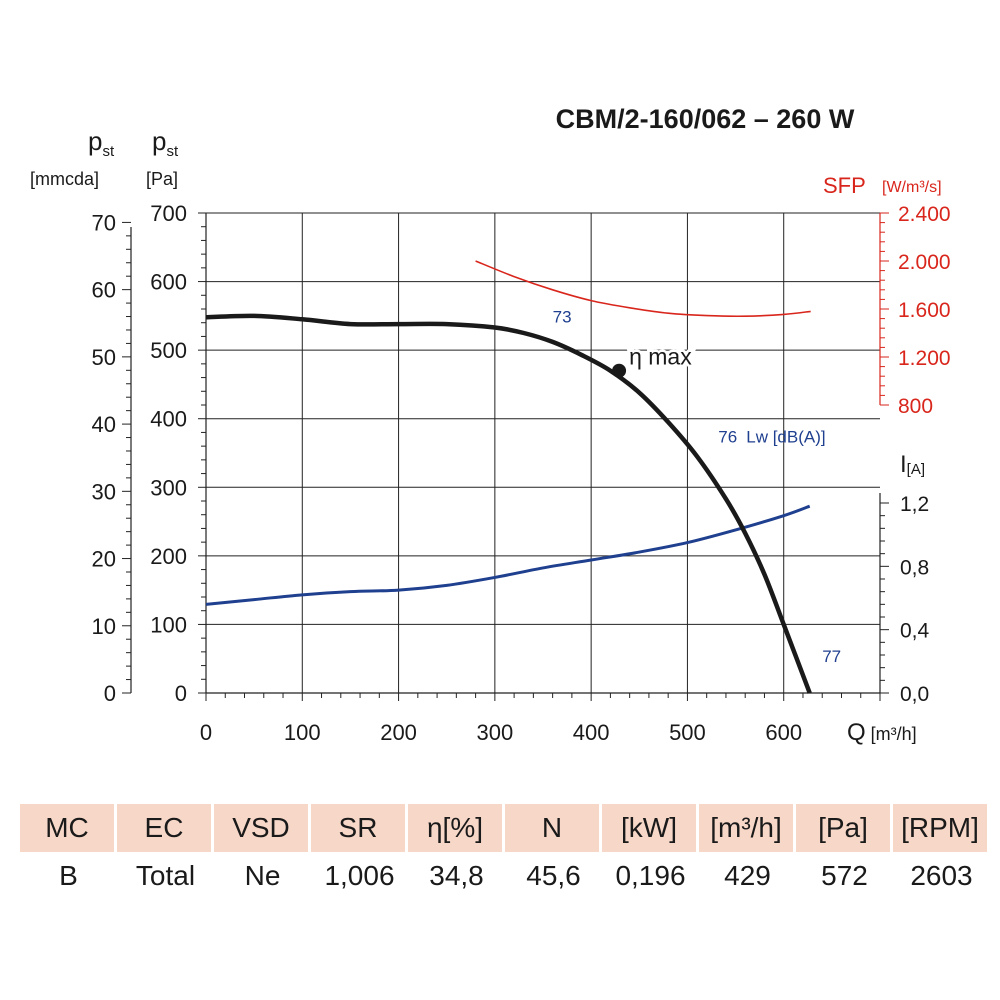 The height and width of the screenshot is (1000, 1000). I want to click on mm-tick-label: 40, so click(104, 424).